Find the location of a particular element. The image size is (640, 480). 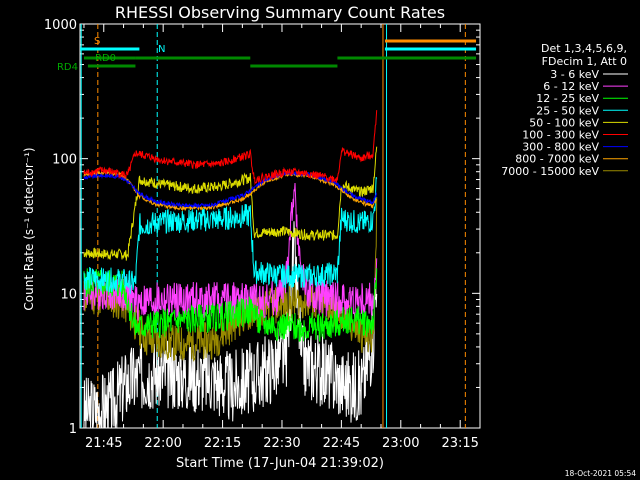

y-tick-label: 1000 is located at coordinates (60, 25).